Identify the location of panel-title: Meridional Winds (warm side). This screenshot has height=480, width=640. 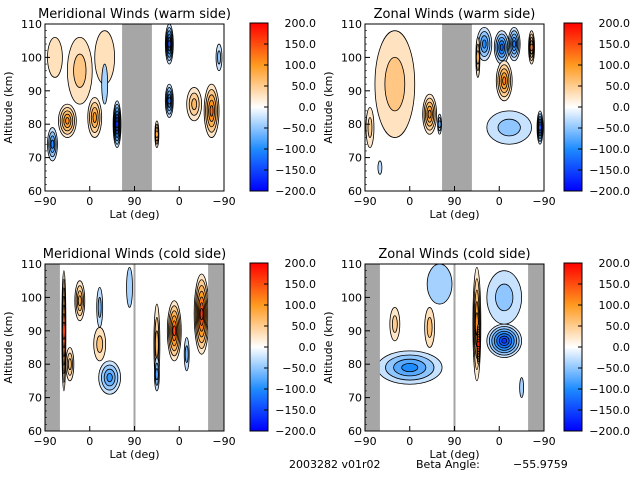
(134, 14).